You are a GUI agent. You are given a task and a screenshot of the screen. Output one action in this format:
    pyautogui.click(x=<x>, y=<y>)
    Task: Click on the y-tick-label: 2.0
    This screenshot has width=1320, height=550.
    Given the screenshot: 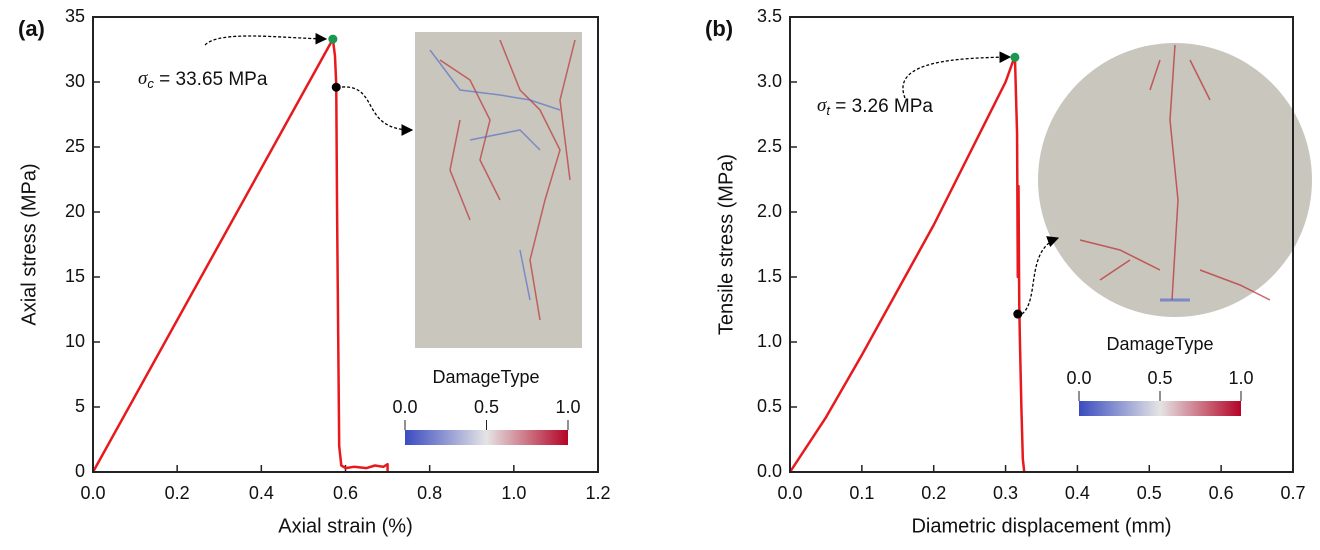 What is the action you would take?
    pyautogui.click(x=769, y=211)
    